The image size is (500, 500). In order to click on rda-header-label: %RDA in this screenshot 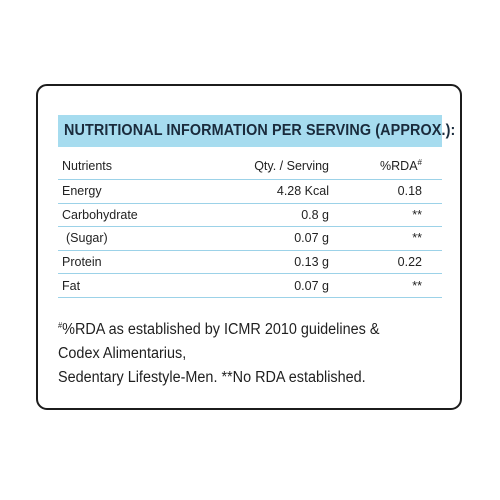, I will do `click(399, 165)`.